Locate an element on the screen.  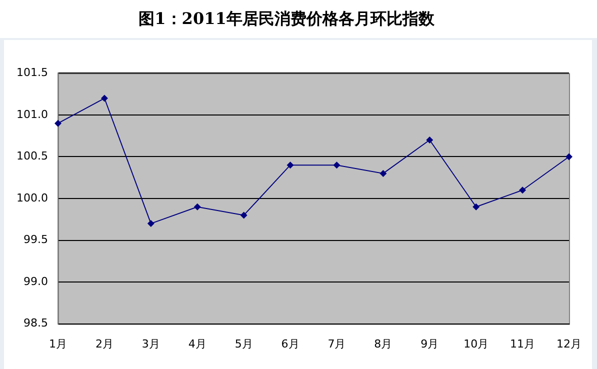
y-tick-label: 99.5 is located at coordinates (36, 239).